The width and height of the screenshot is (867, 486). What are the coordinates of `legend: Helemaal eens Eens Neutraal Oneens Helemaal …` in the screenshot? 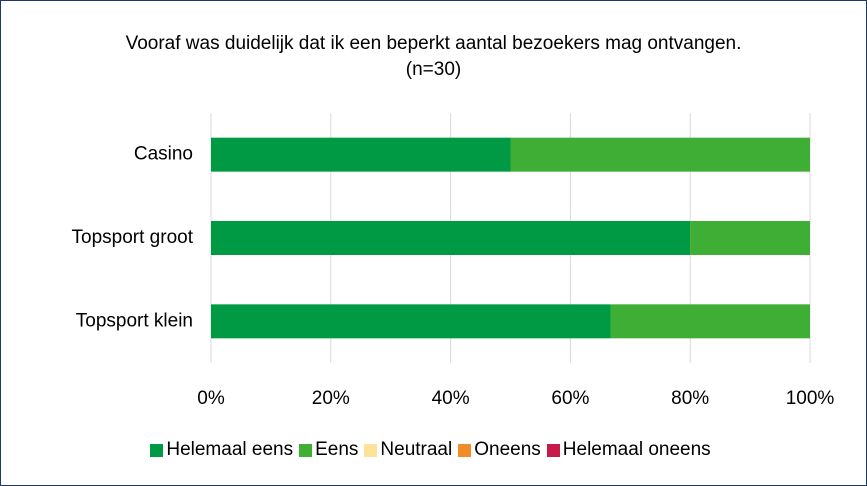 It's located at (433, 450).